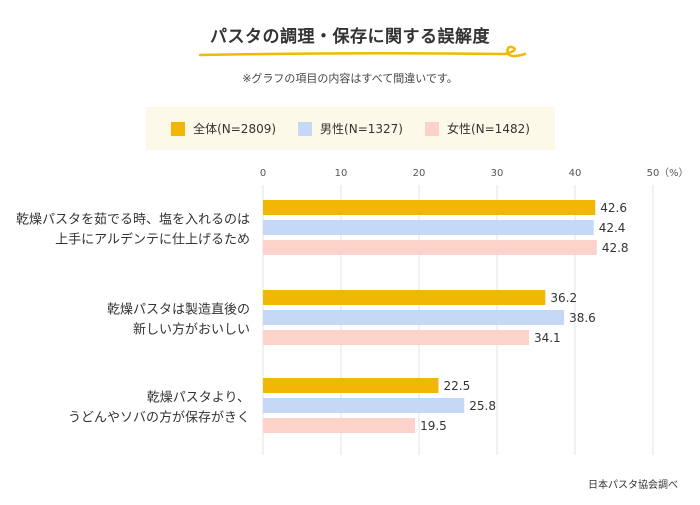 The image size is (700, 505). Describe the element at coordinates (615, 248) in the screenshot. I see `value-label: 42.8` at that location.